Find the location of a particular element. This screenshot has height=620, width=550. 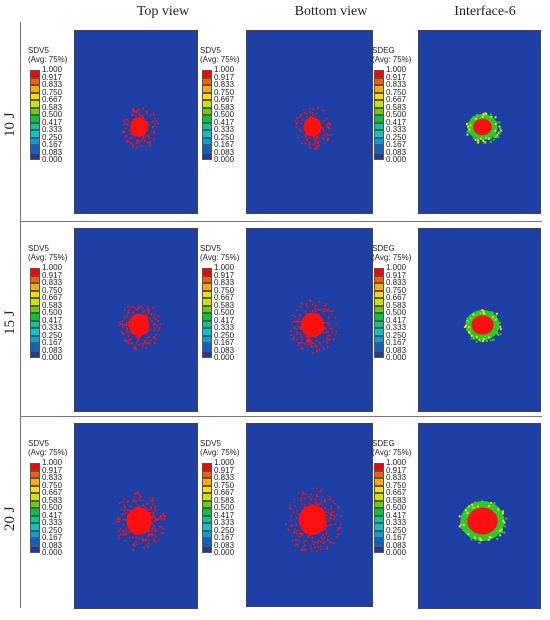

row-label-20j: 20 J is located at coordinates (10, 519).